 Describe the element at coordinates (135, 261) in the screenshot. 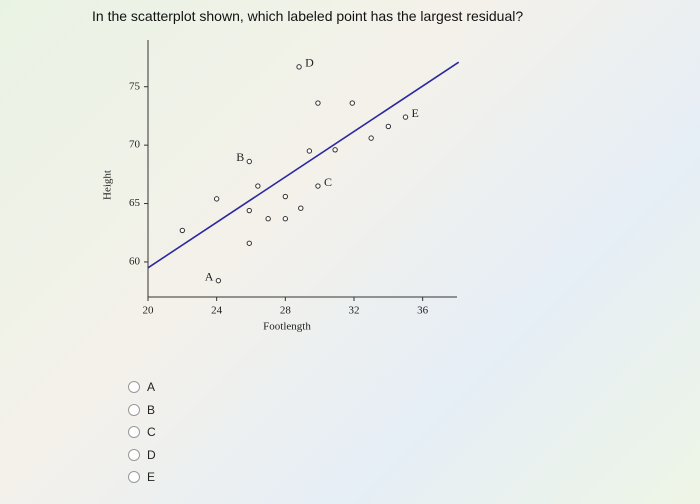

I see `y-tick-label: 60` at that location.